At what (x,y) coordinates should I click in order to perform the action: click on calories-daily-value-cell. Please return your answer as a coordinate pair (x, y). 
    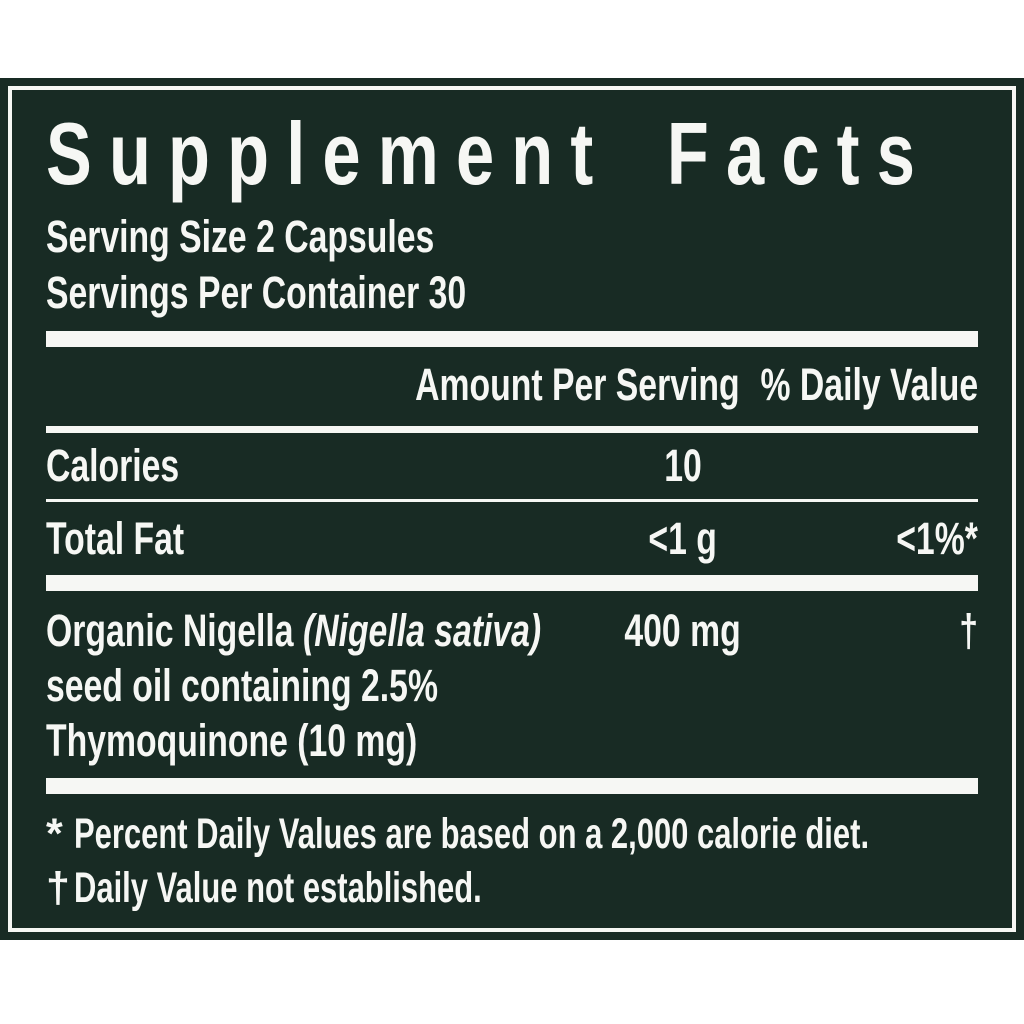
    Looking at the image, I should click on (883, 466).